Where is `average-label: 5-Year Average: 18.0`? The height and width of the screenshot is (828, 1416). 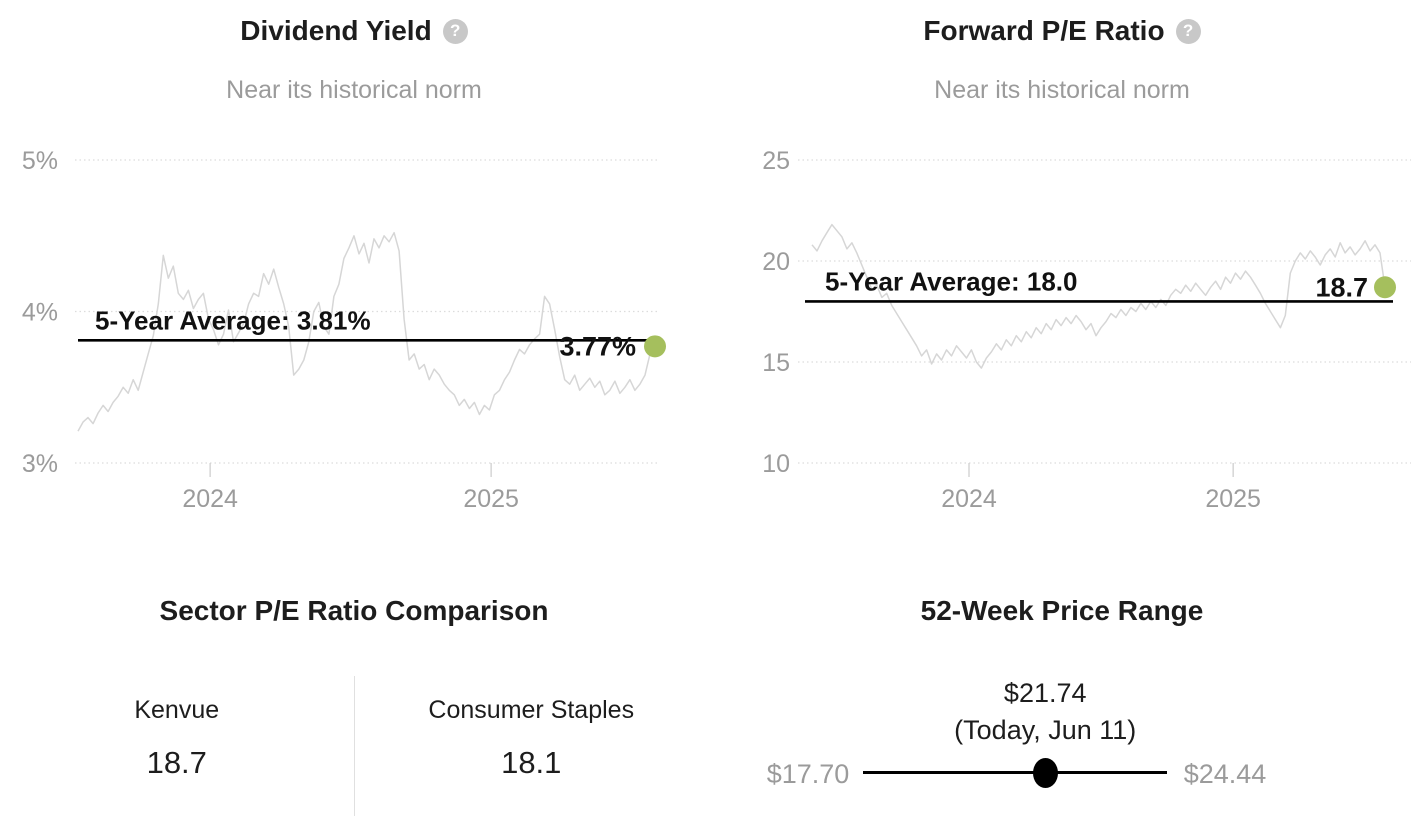 average-label: 5-Year Average: 18.0 is located at coordinates (951, 281).